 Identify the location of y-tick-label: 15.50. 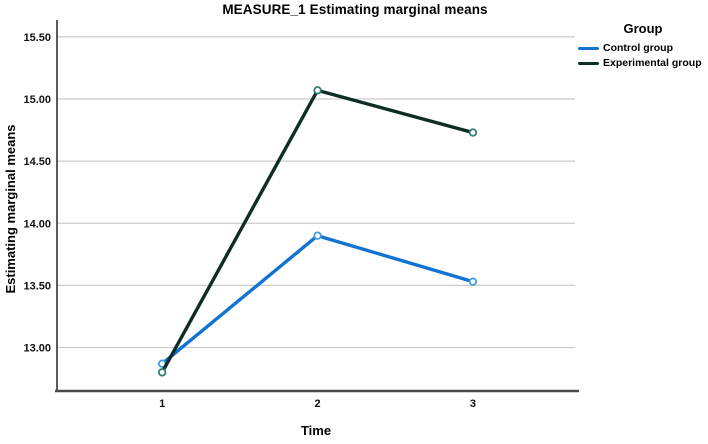
(37, 38).